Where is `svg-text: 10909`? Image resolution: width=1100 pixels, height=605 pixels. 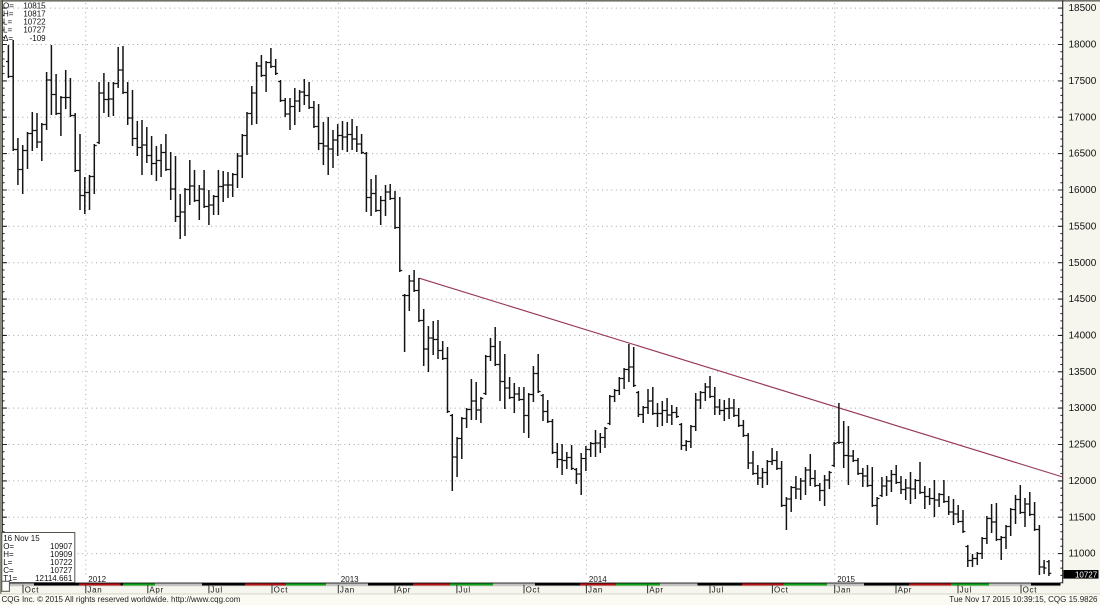
svg-text: 10909 is located at coordinates (61, 554).